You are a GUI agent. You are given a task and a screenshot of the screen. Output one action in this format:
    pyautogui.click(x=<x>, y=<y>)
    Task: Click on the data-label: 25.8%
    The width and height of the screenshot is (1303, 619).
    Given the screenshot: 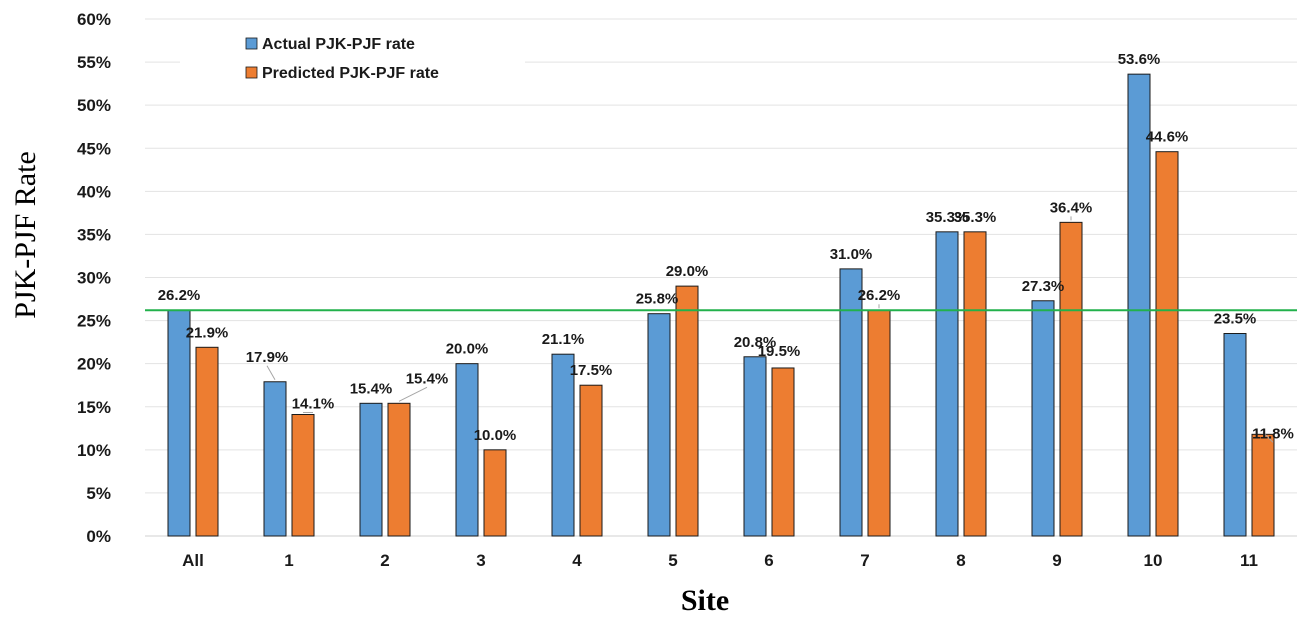 What is the action you would take?
    pyautogui.click(x=657, y=299)
    